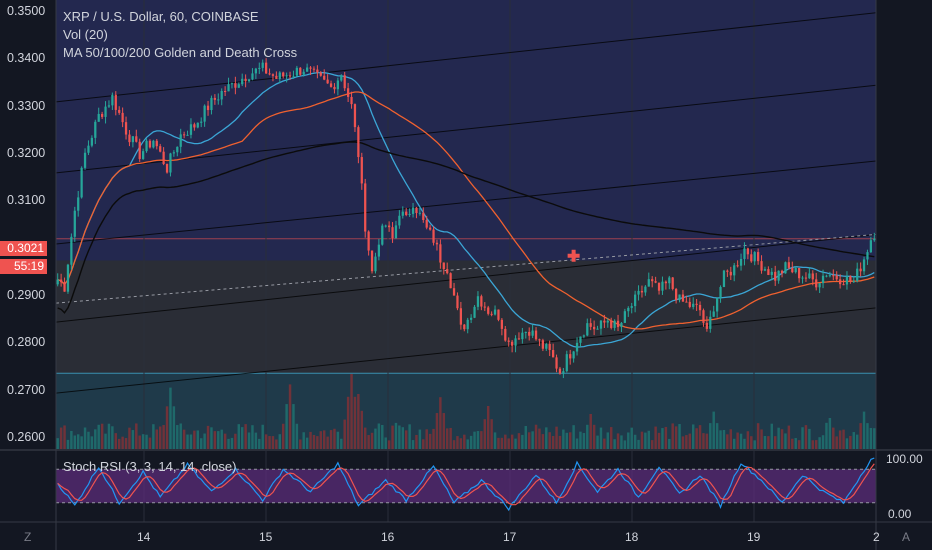 The width and height of the screenshot is (932, 550). I want to click on volume-legend: Vol (20), so click(85, 34).